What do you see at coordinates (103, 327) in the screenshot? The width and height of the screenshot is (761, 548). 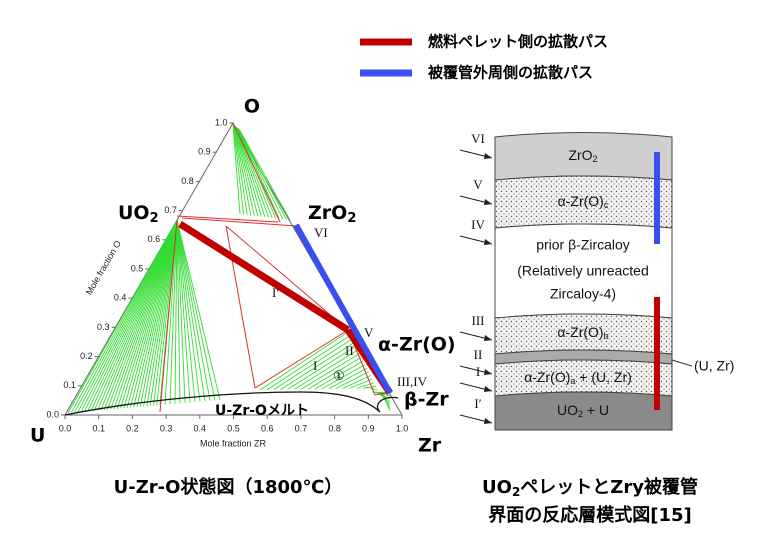 I see `y-tick-label: 0.3` at bounding box center [103, 327].